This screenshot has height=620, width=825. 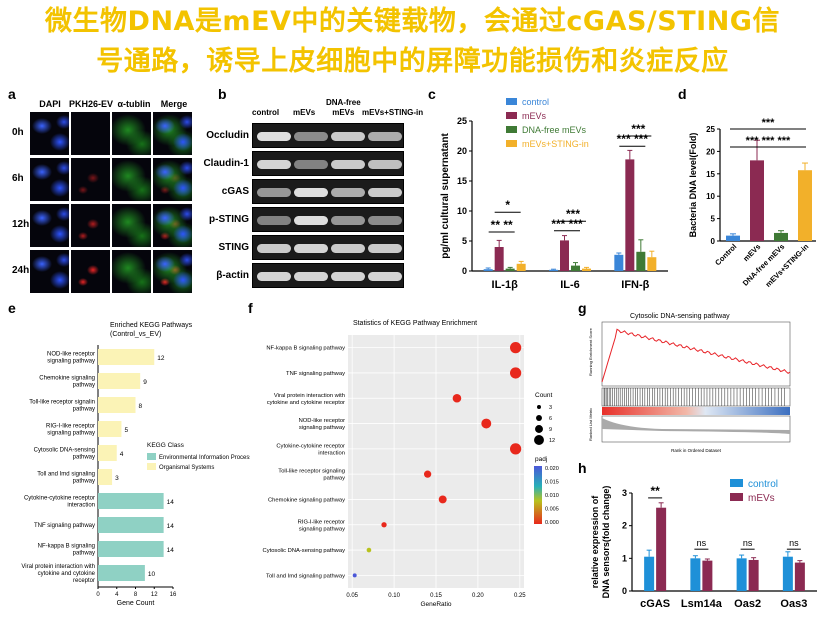 What do you see at coordinates (427, 474) in the screenshot?
I see `point-Toll-like receptor signaling` at bounding box center [427, 474].